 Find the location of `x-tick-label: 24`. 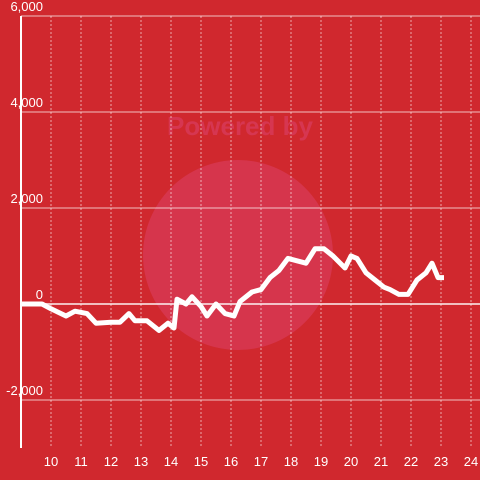

x-tick-label: 24 is located at coordinates (471, 461).